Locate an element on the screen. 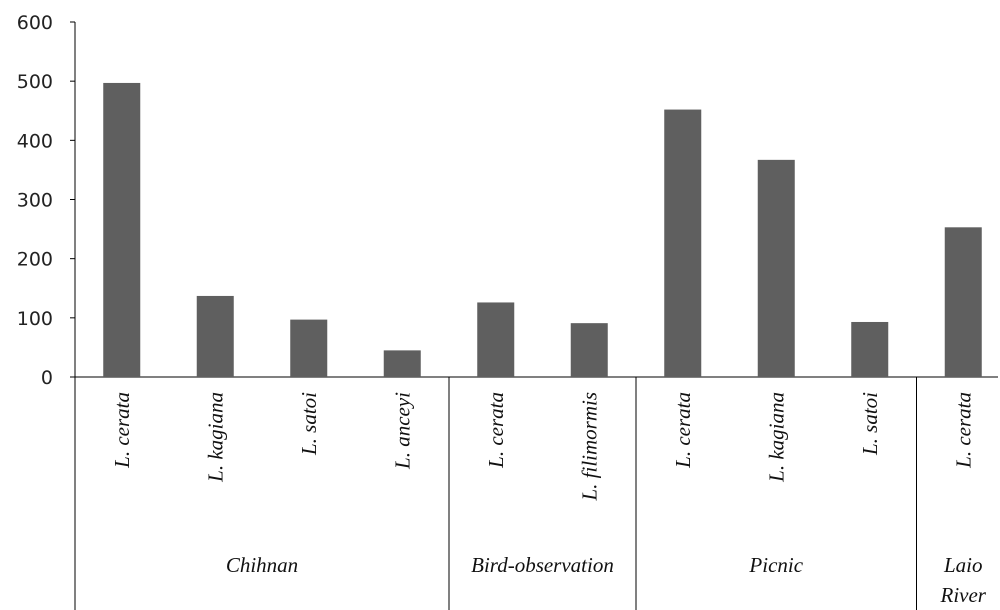 This screenshot has height=610, width=1000. y-tick-label: 200 is located at coordinates (35, 260).